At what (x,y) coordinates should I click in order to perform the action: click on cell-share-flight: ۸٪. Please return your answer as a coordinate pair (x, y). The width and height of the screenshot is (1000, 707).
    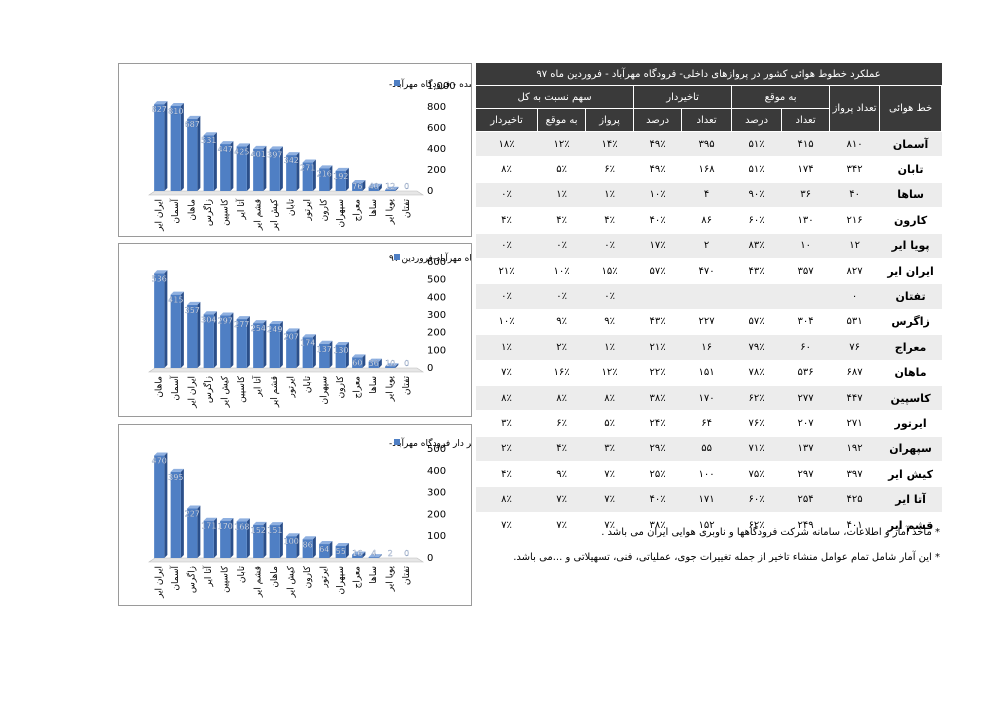
    Looking at the image, I should click on (609, 398).